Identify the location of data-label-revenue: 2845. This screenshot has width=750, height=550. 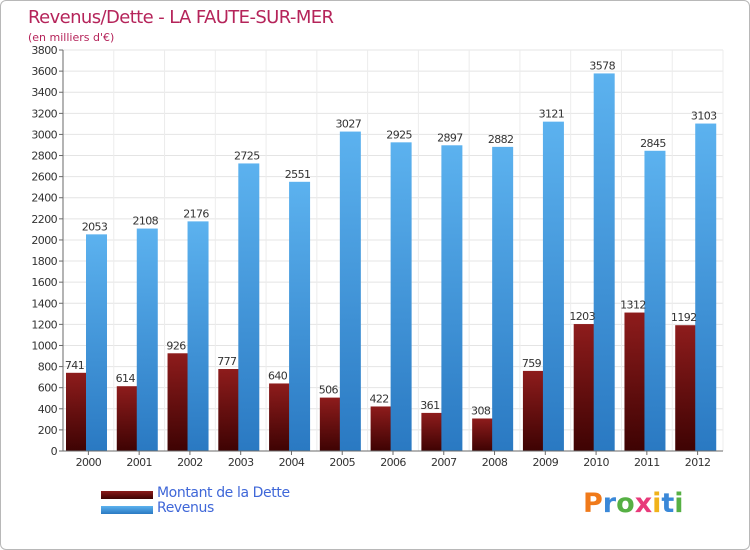
(653, 143).